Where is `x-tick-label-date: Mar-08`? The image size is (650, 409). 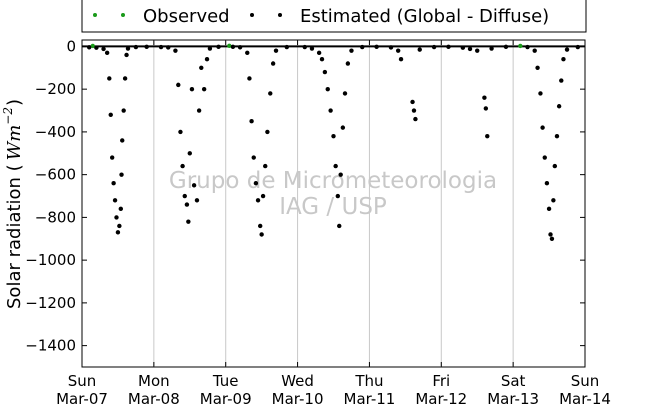
x-tick-label-date: Mar-08 is located at coordinates (154, 399).